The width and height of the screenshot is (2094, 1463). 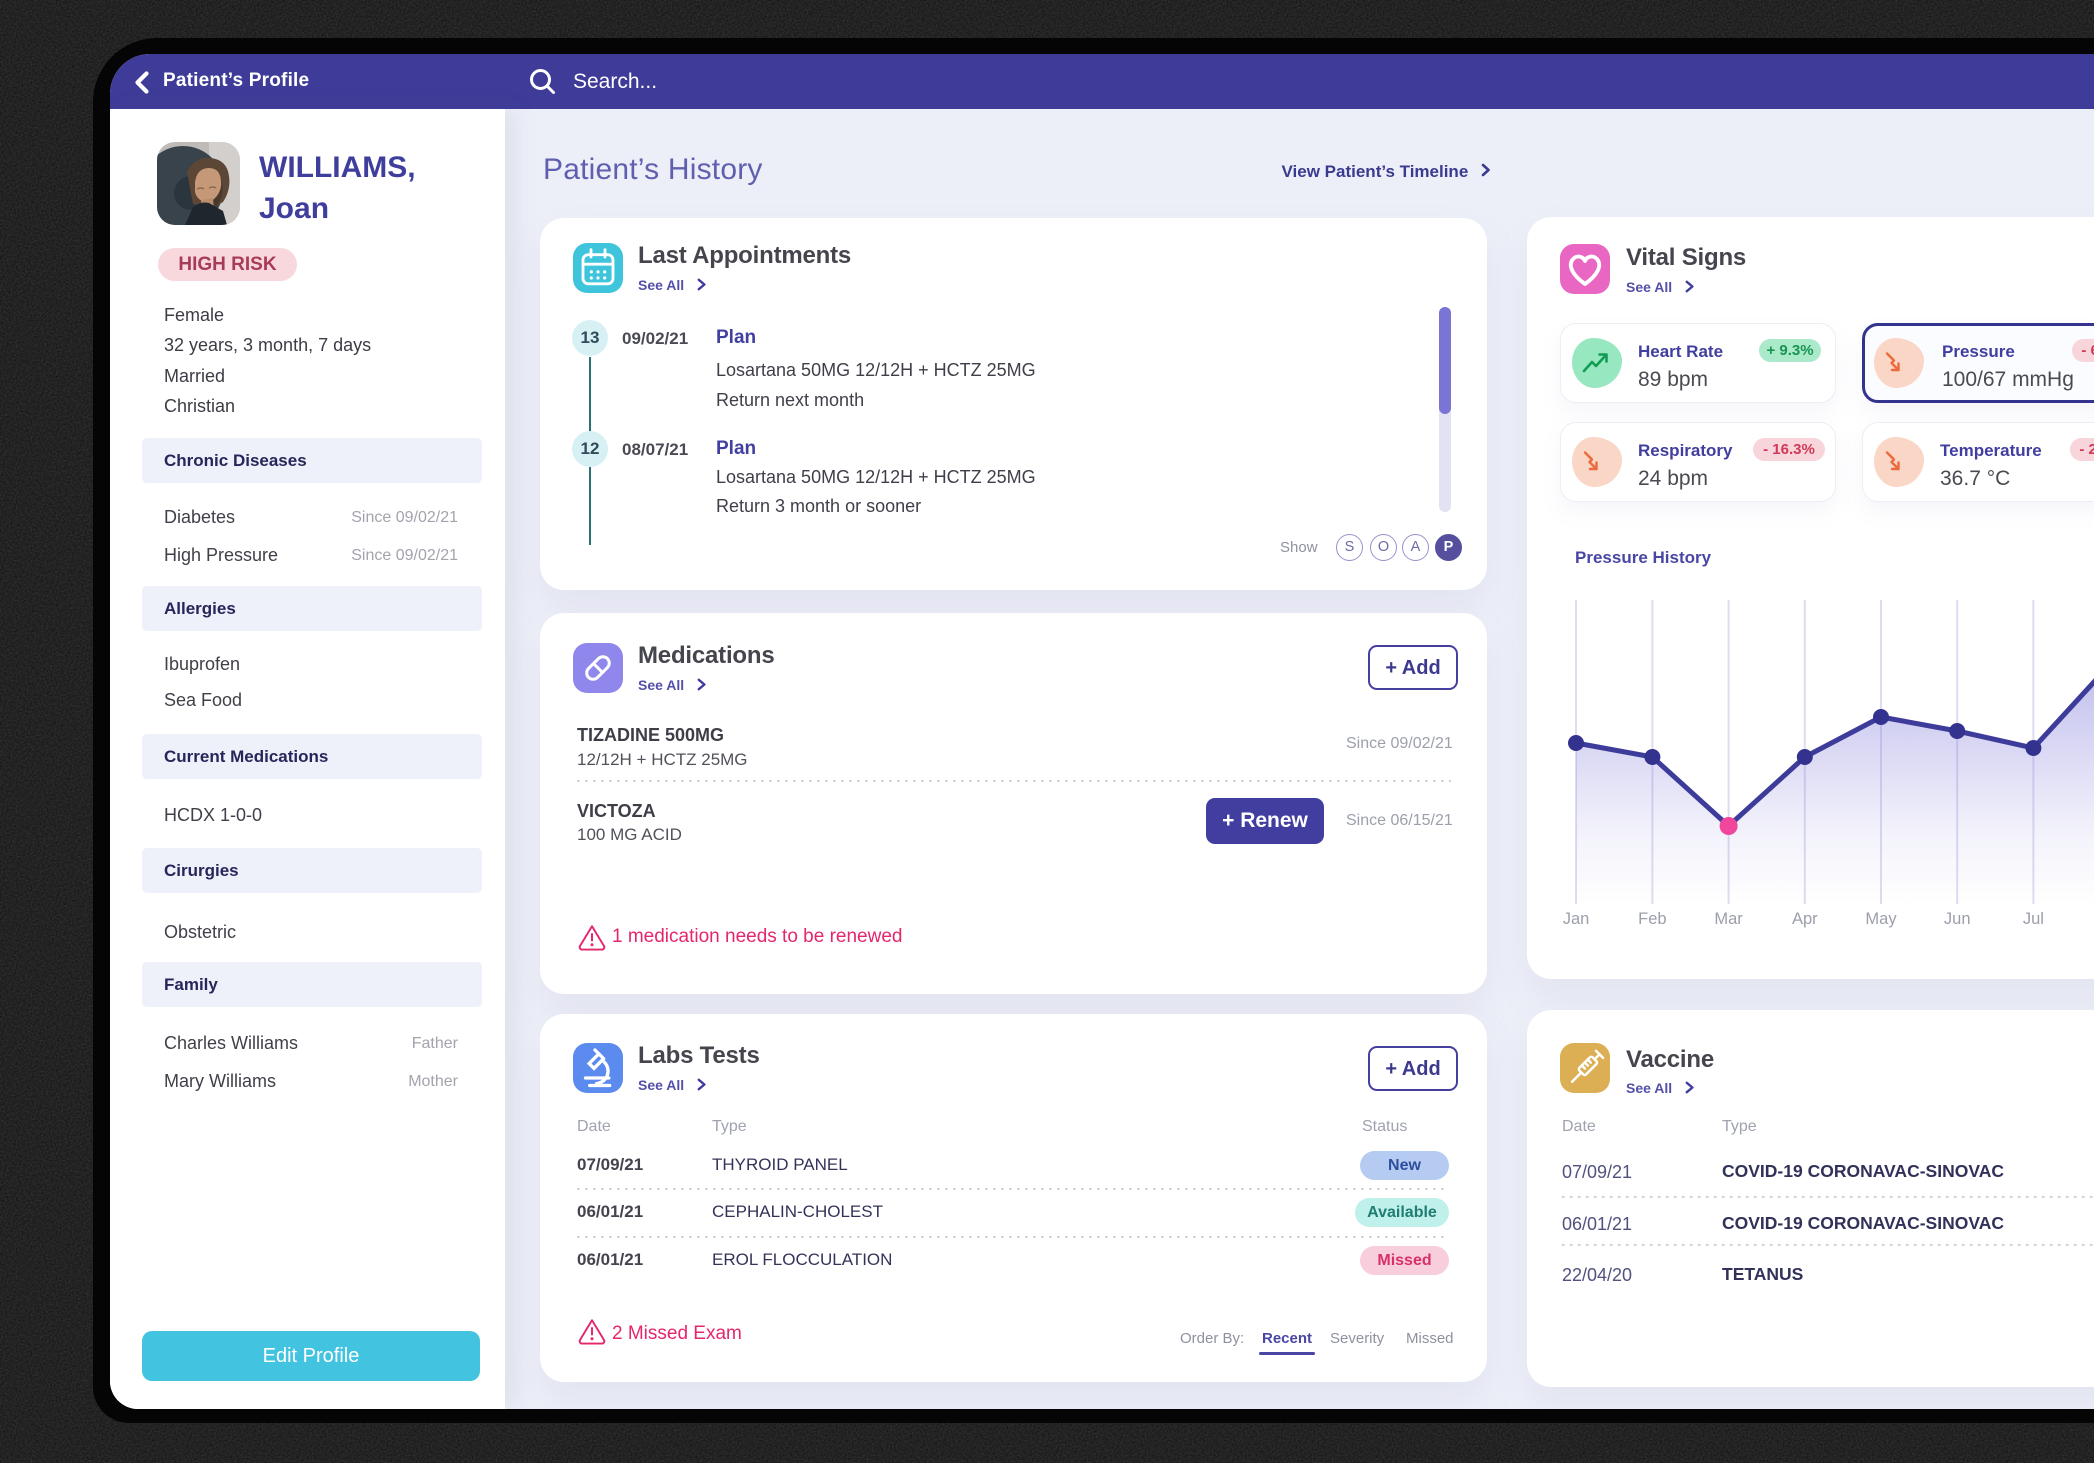 What do you see at coordinates (1805, 919) in the screenshot?
I see `svg-text: Apr` at bounding box center [1805, 919].